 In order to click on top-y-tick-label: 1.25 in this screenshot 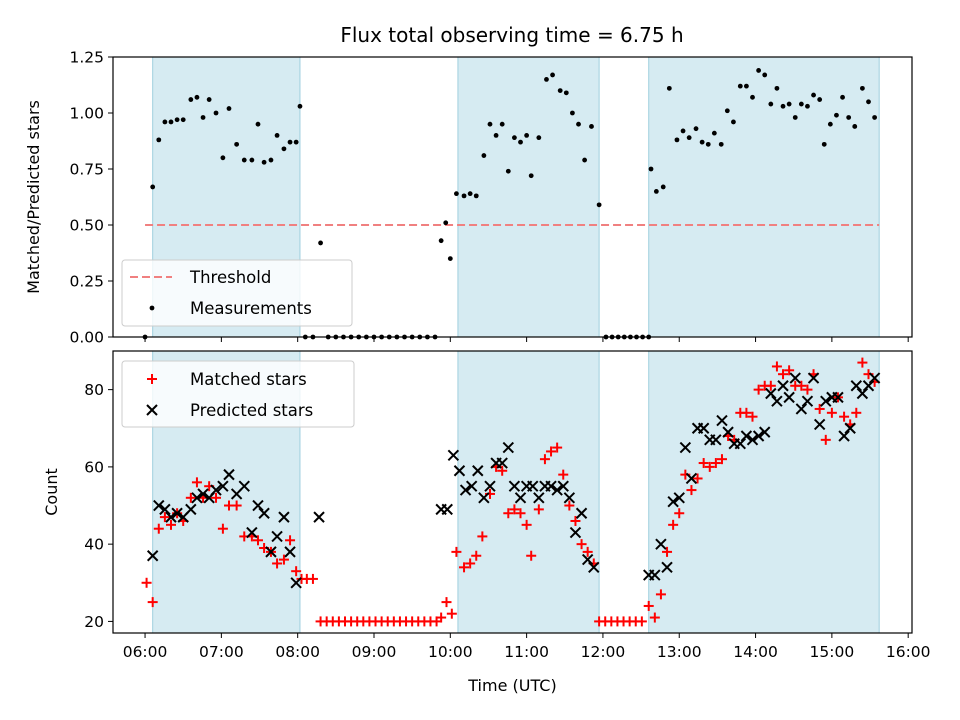, I will do `click(86, 58)`.